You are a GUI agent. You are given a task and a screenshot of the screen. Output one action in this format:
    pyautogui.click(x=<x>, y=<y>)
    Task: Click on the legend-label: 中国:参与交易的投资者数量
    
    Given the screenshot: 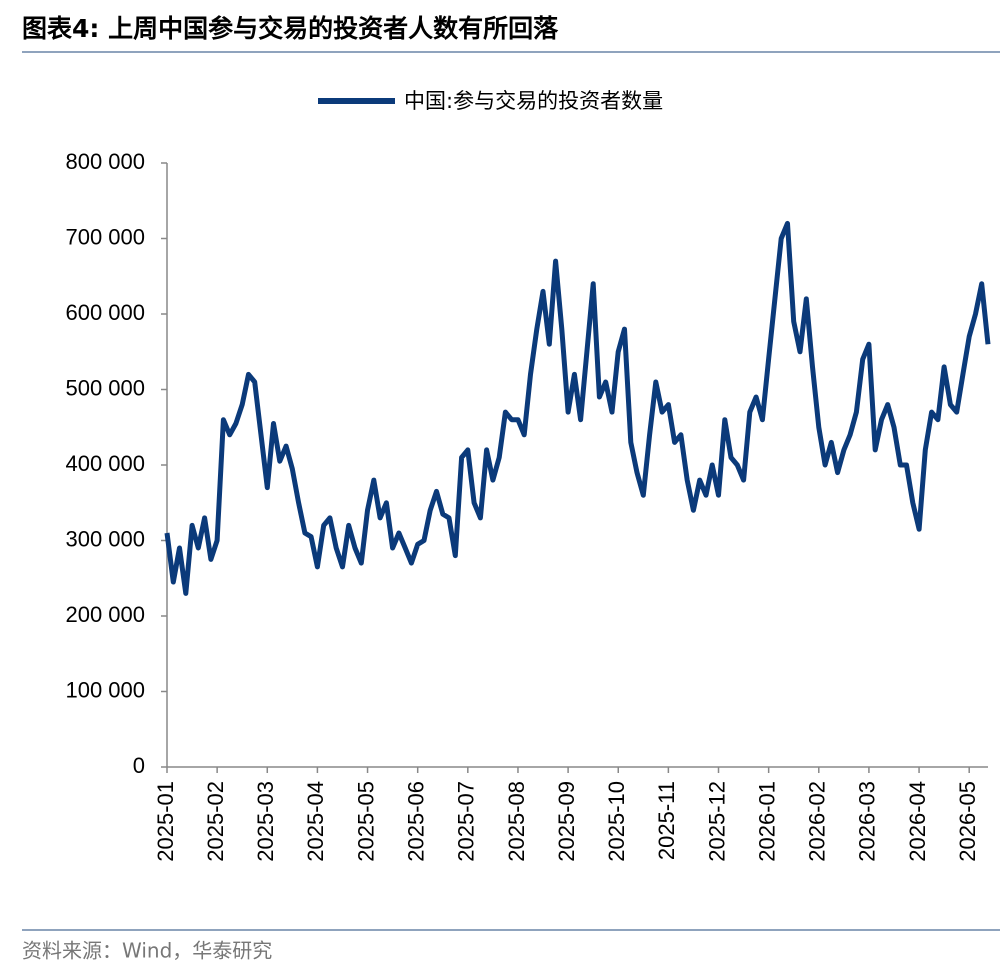 What is the action you would take?
    pyautogui.click(x=533, y=101)
    